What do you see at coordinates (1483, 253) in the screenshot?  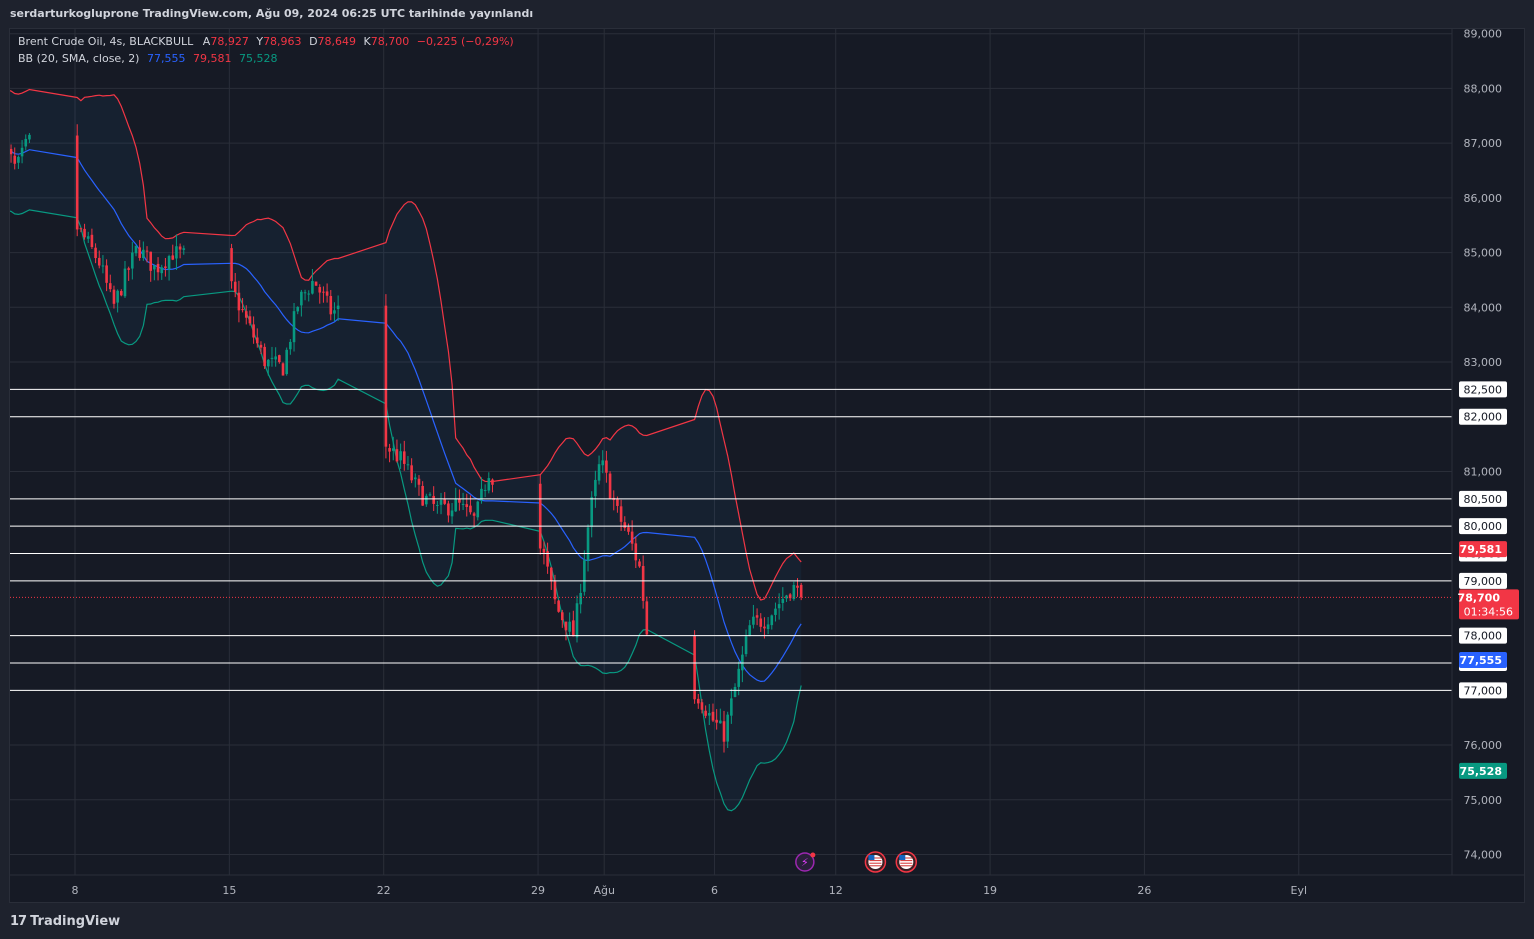 I see `price-tick-label: 85,000` at bounding box center [1483, 253].